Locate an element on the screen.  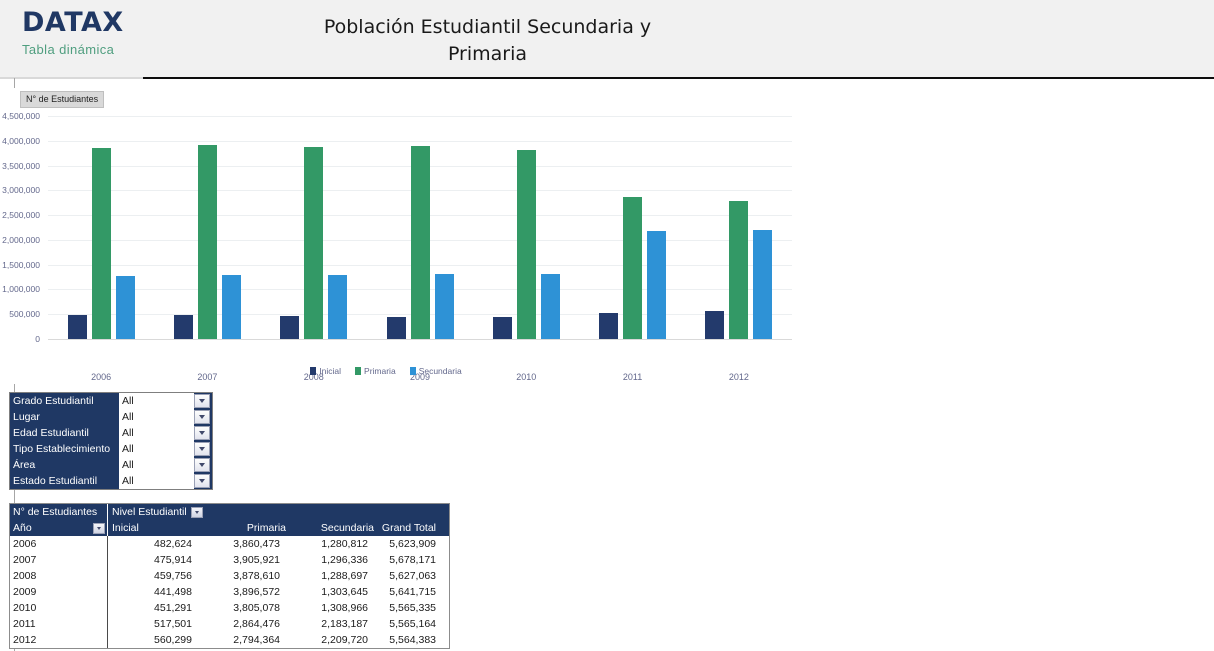
chart-legend-label: Primaria is located at coordinates (380, 371).